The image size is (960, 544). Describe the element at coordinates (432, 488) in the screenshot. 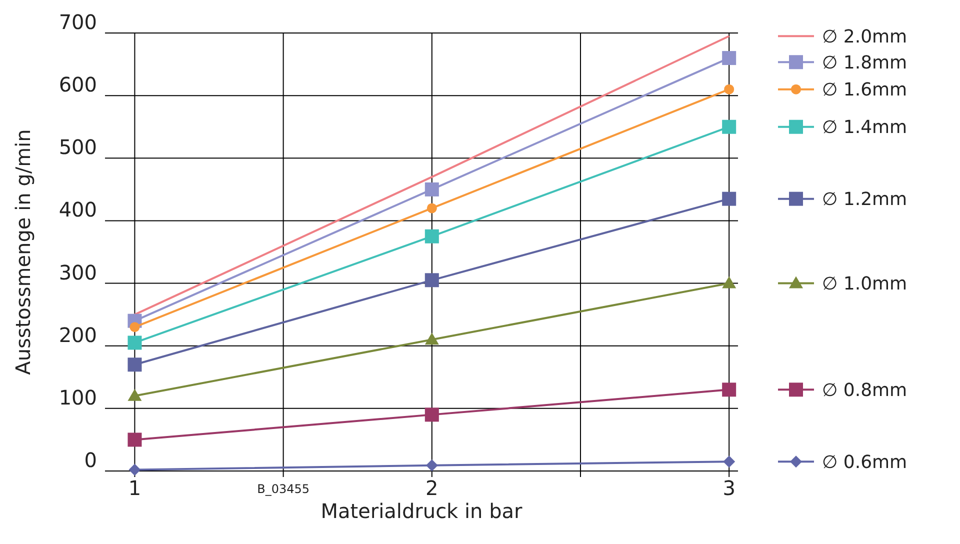

I see `x-tick-label: 2` at that location.